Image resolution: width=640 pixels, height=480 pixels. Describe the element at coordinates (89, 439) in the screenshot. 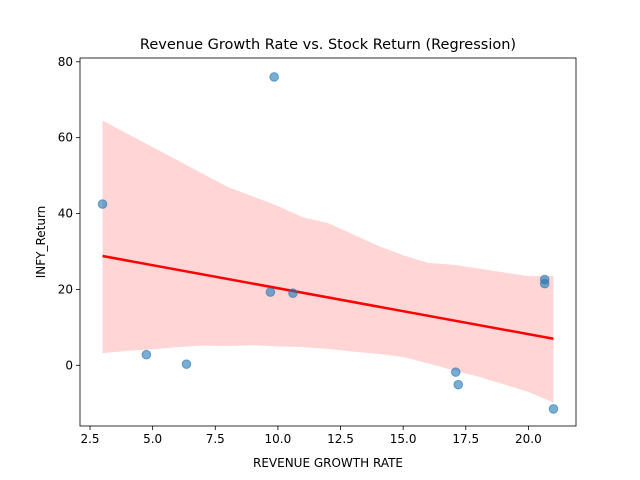

I see `x-tick-label: 2.5` at that location.